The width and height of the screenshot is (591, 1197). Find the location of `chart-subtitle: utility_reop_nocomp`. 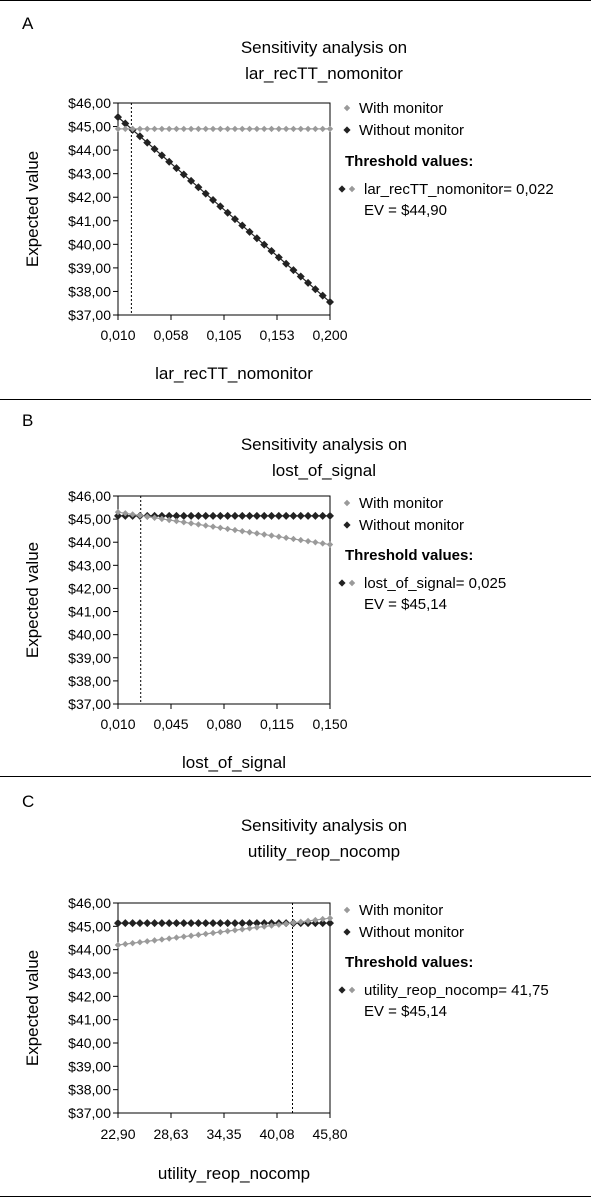

chart-subtitle: utility_reop_nocomp is located at coordinates (324, 851).